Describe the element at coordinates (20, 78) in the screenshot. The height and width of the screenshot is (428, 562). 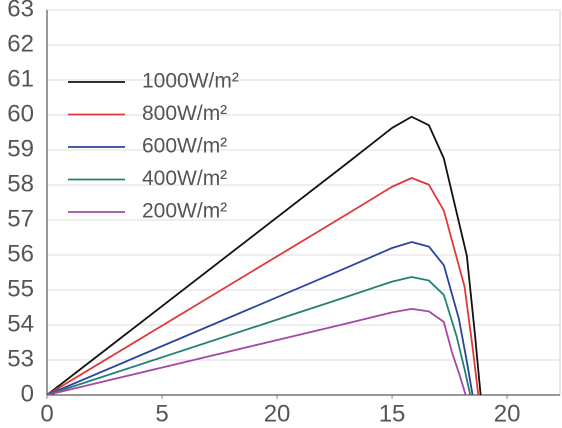
I see `y-tick-label: 61` at that location.